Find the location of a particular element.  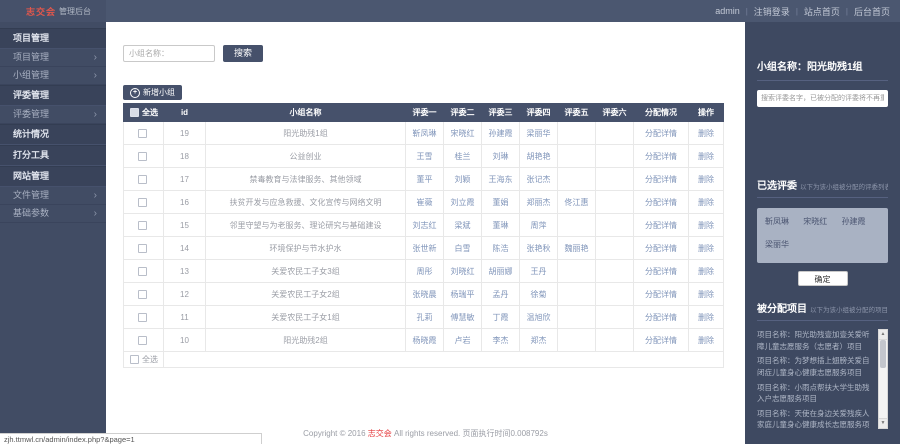

scroll-down-icon: ▼ is located at coordinates (883, 423).